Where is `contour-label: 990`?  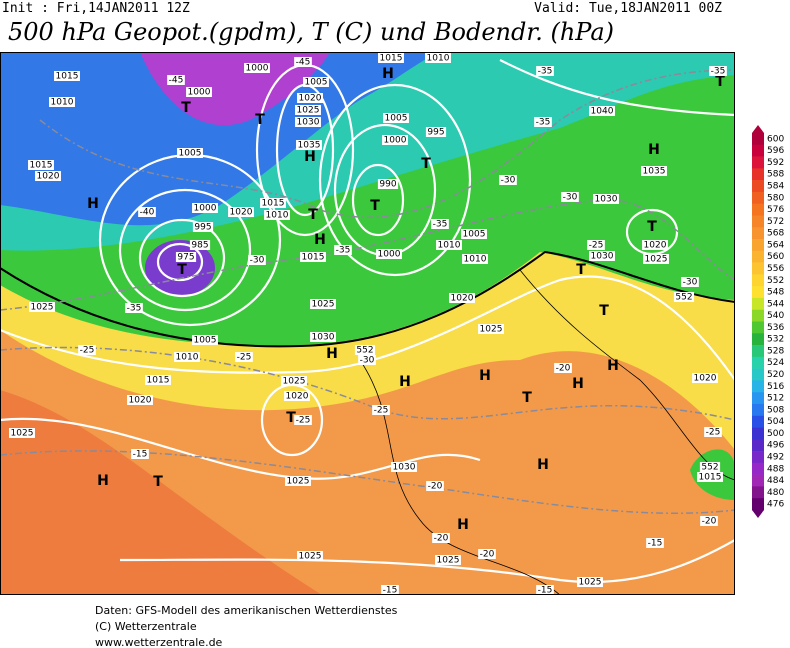
contour-label: 990 is located at coordinates (387, 185).